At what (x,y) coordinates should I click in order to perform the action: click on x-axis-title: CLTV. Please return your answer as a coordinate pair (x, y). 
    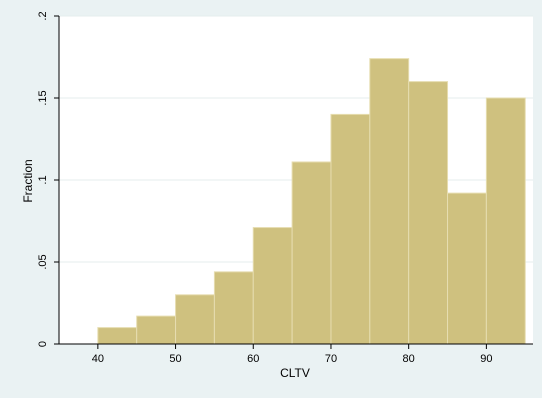
    Looking at the image, I should click on (295, 373).